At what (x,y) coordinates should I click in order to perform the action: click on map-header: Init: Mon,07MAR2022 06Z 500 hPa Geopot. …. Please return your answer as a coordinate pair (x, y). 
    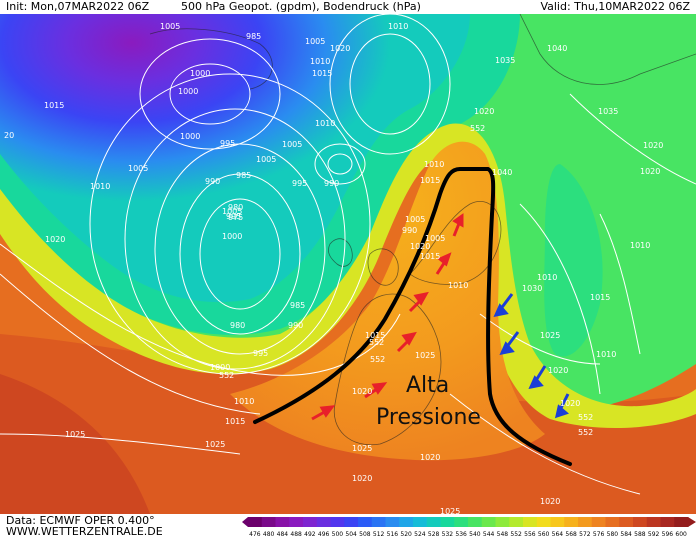
    Looking at the image, I should click on (348, 7).